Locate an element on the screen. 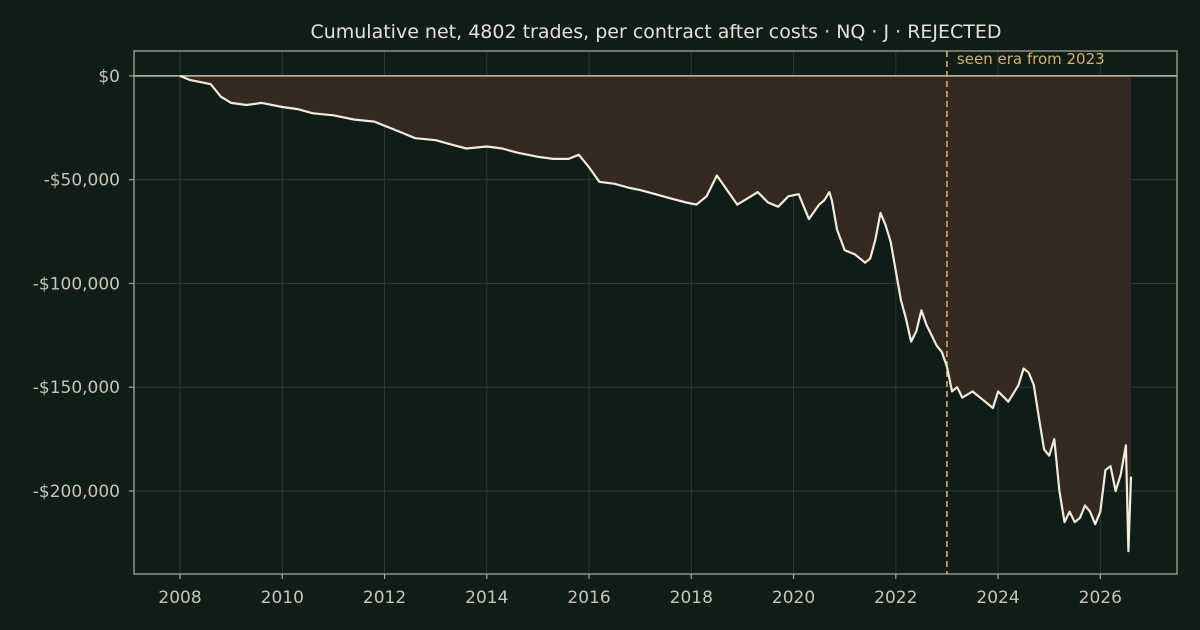 This screenshot has height=630, width=1200. x-tick-label: 2012 is located at coordinates (384, 598).